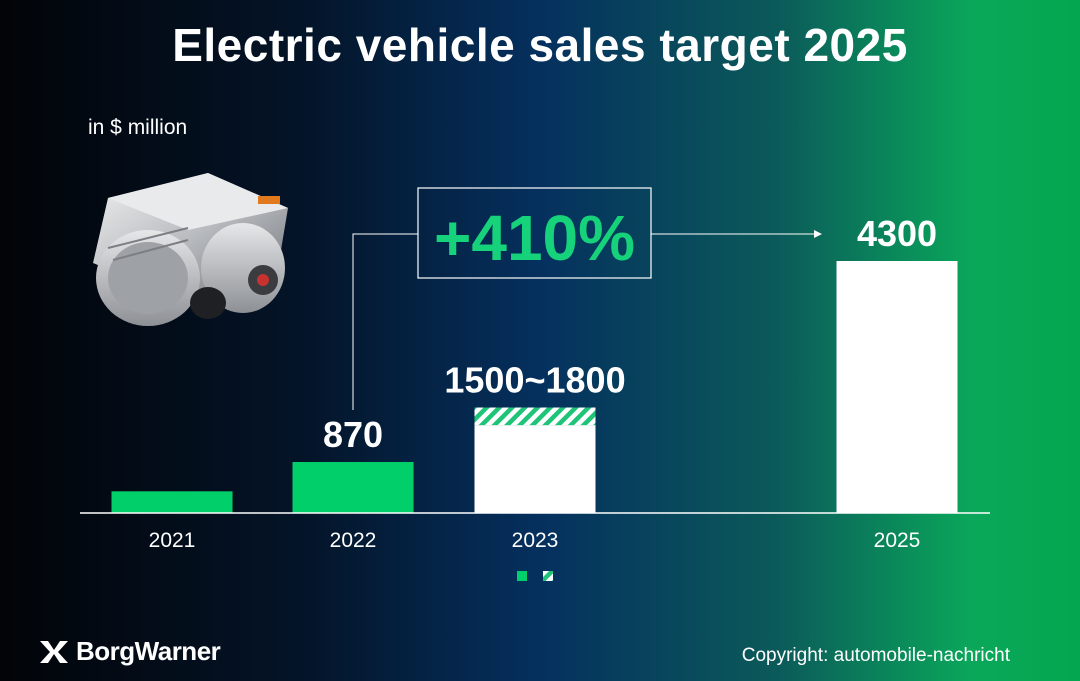 The height and width of the screenshot is (681, 1080). Describe the element at coordinates (875, 655) in the screenshot. I see `copyright-text: Copyright: automobile-nachricht` at that location.